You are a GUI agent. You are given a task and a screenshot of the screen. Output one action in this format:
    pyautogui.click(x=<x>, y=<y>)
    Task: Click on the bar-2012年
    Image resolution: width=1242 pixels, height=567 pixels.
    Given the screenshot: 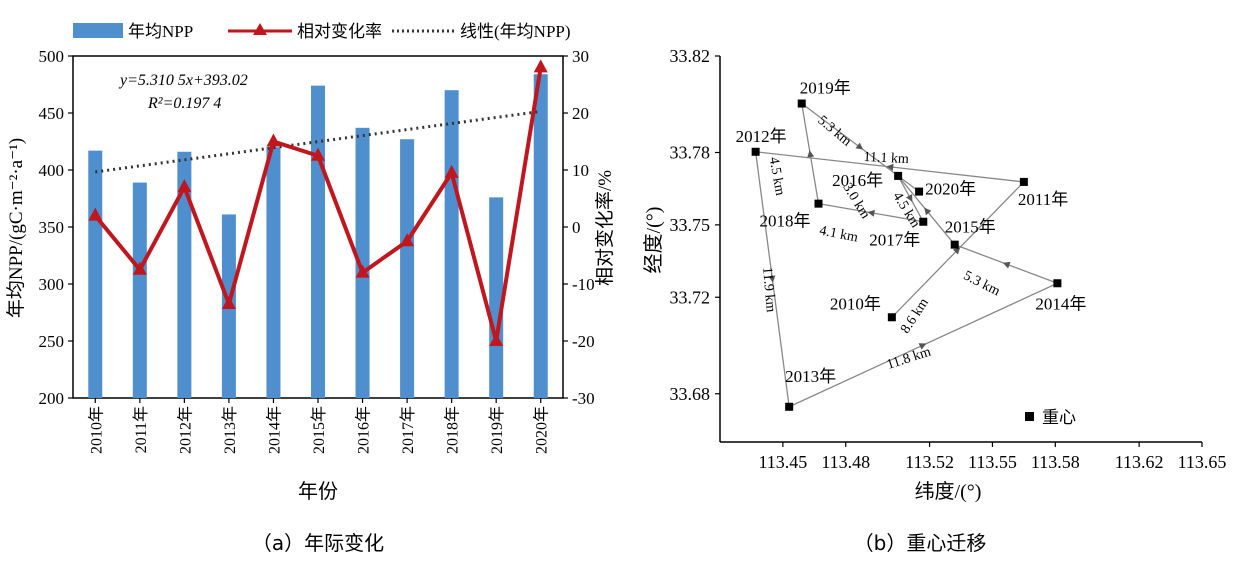 What is the action you would take?
    pyautogui.click(x=184, y=274)
    